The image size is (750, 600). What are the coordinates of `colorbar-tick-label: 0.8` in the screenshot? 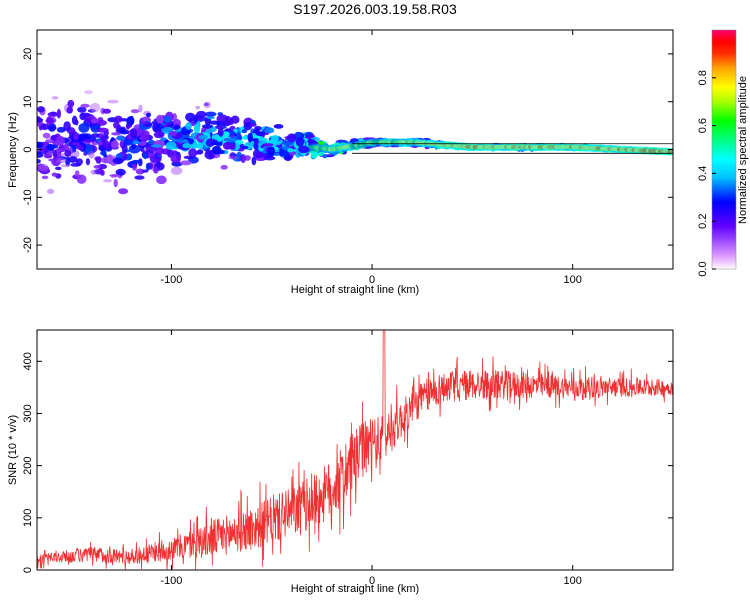 It's located at (703, 77).